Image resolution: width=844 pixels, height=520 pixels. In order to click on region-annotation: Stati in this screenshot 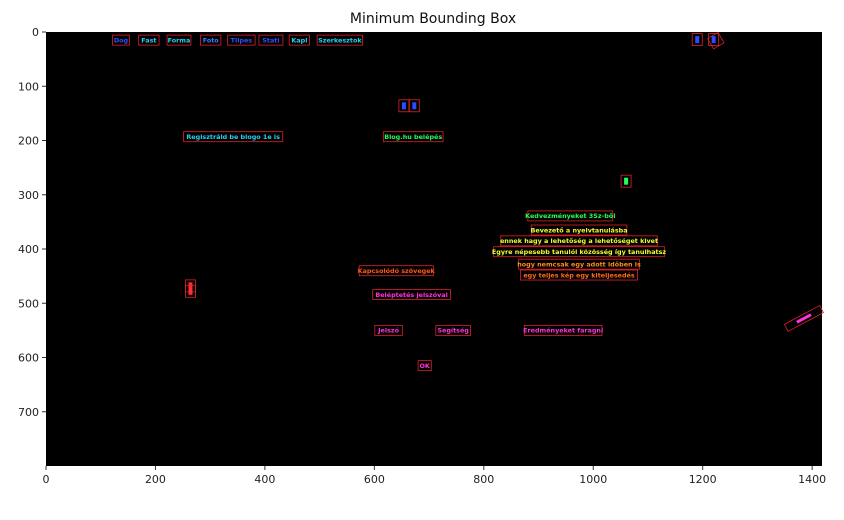, I will do `click(271, 40)`.